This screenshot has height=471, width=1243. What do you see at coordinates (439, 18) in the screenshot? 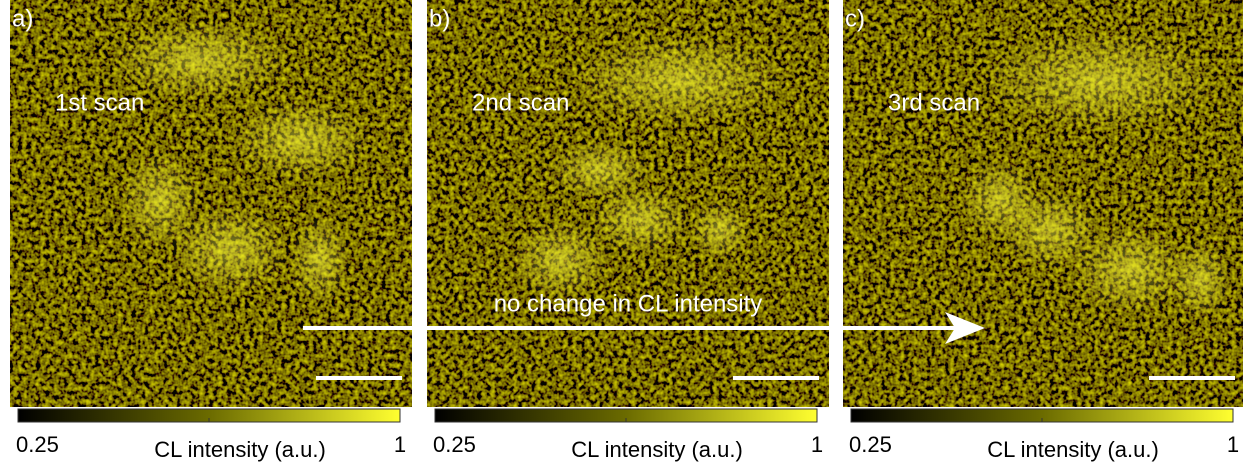
I see `panel-label: b)` at bounding box center [439, 18].